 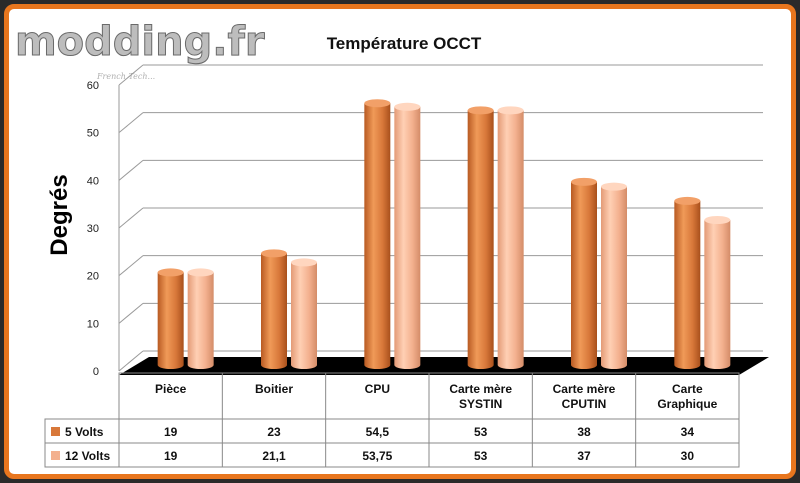 I want to click on data-label: 54,5, so click(x=378, y=432).